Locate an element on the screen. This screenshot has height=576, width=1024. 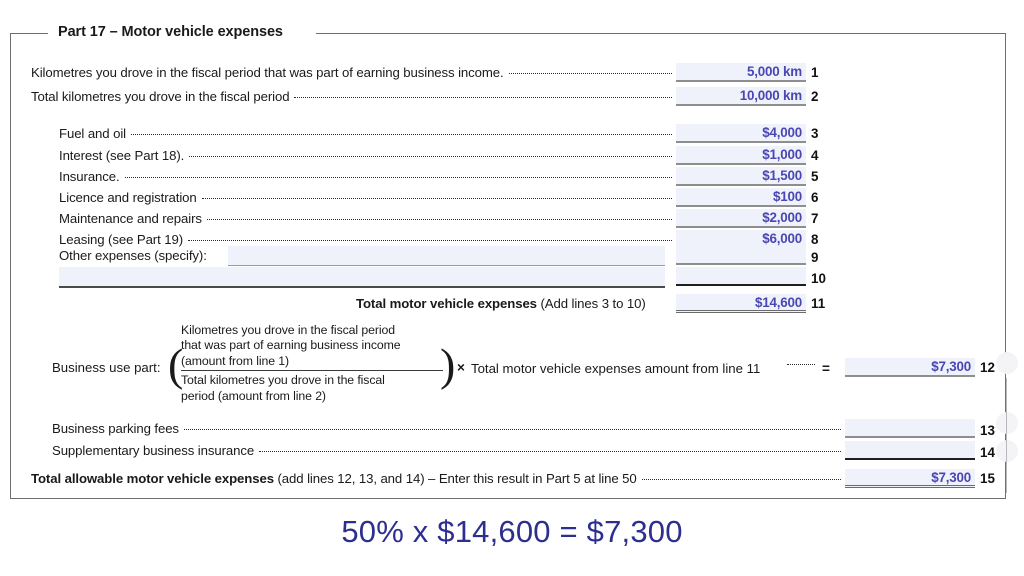
row-line-5: Insurance. is located at coordinates (367, 178).